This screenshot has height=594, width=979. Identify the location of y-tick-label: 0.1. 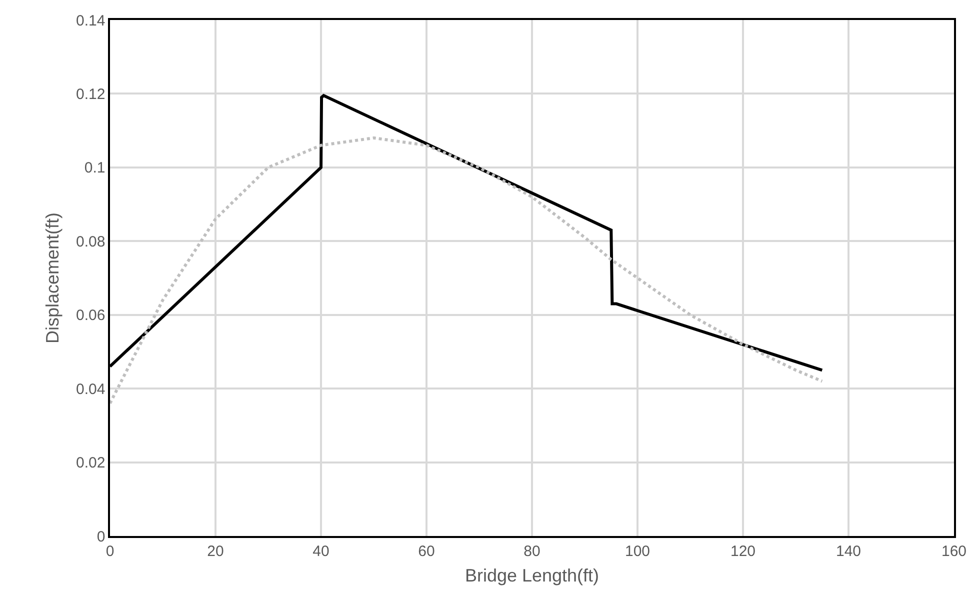
(95, 168).